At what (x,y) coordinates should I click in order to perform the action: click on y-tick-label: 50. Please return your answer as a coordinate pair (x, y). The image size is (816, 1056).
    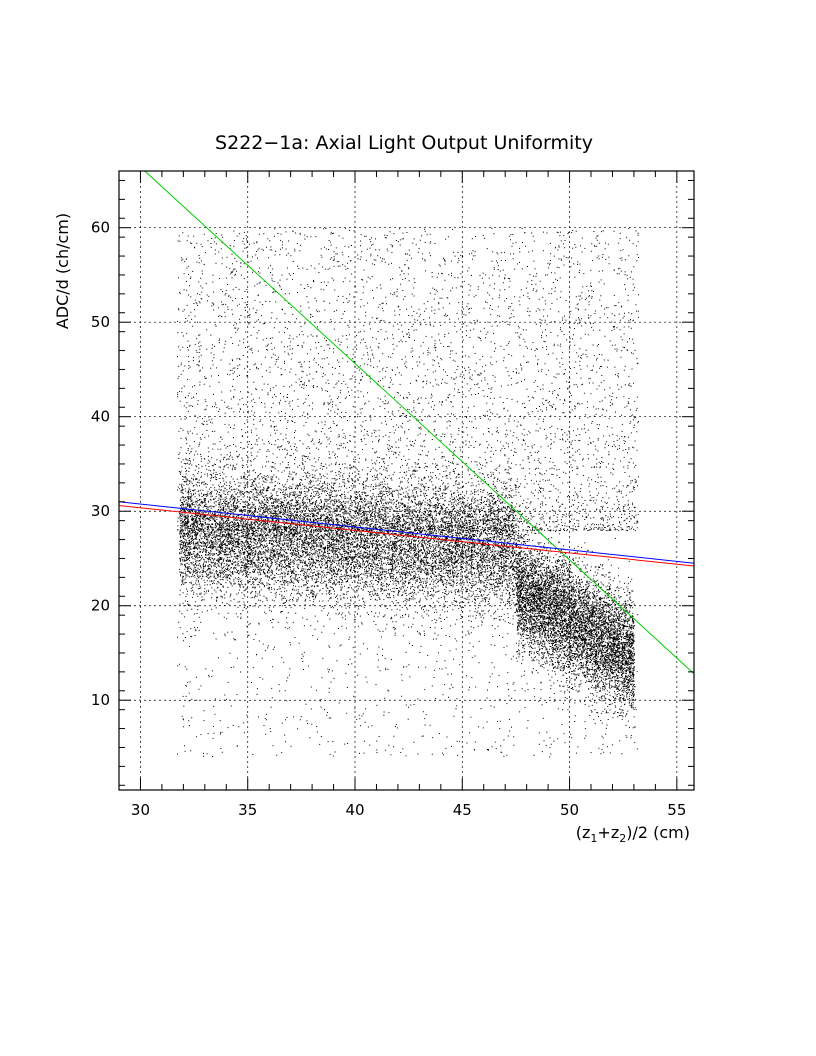
    Looking at the image, I should click on (100, 322).